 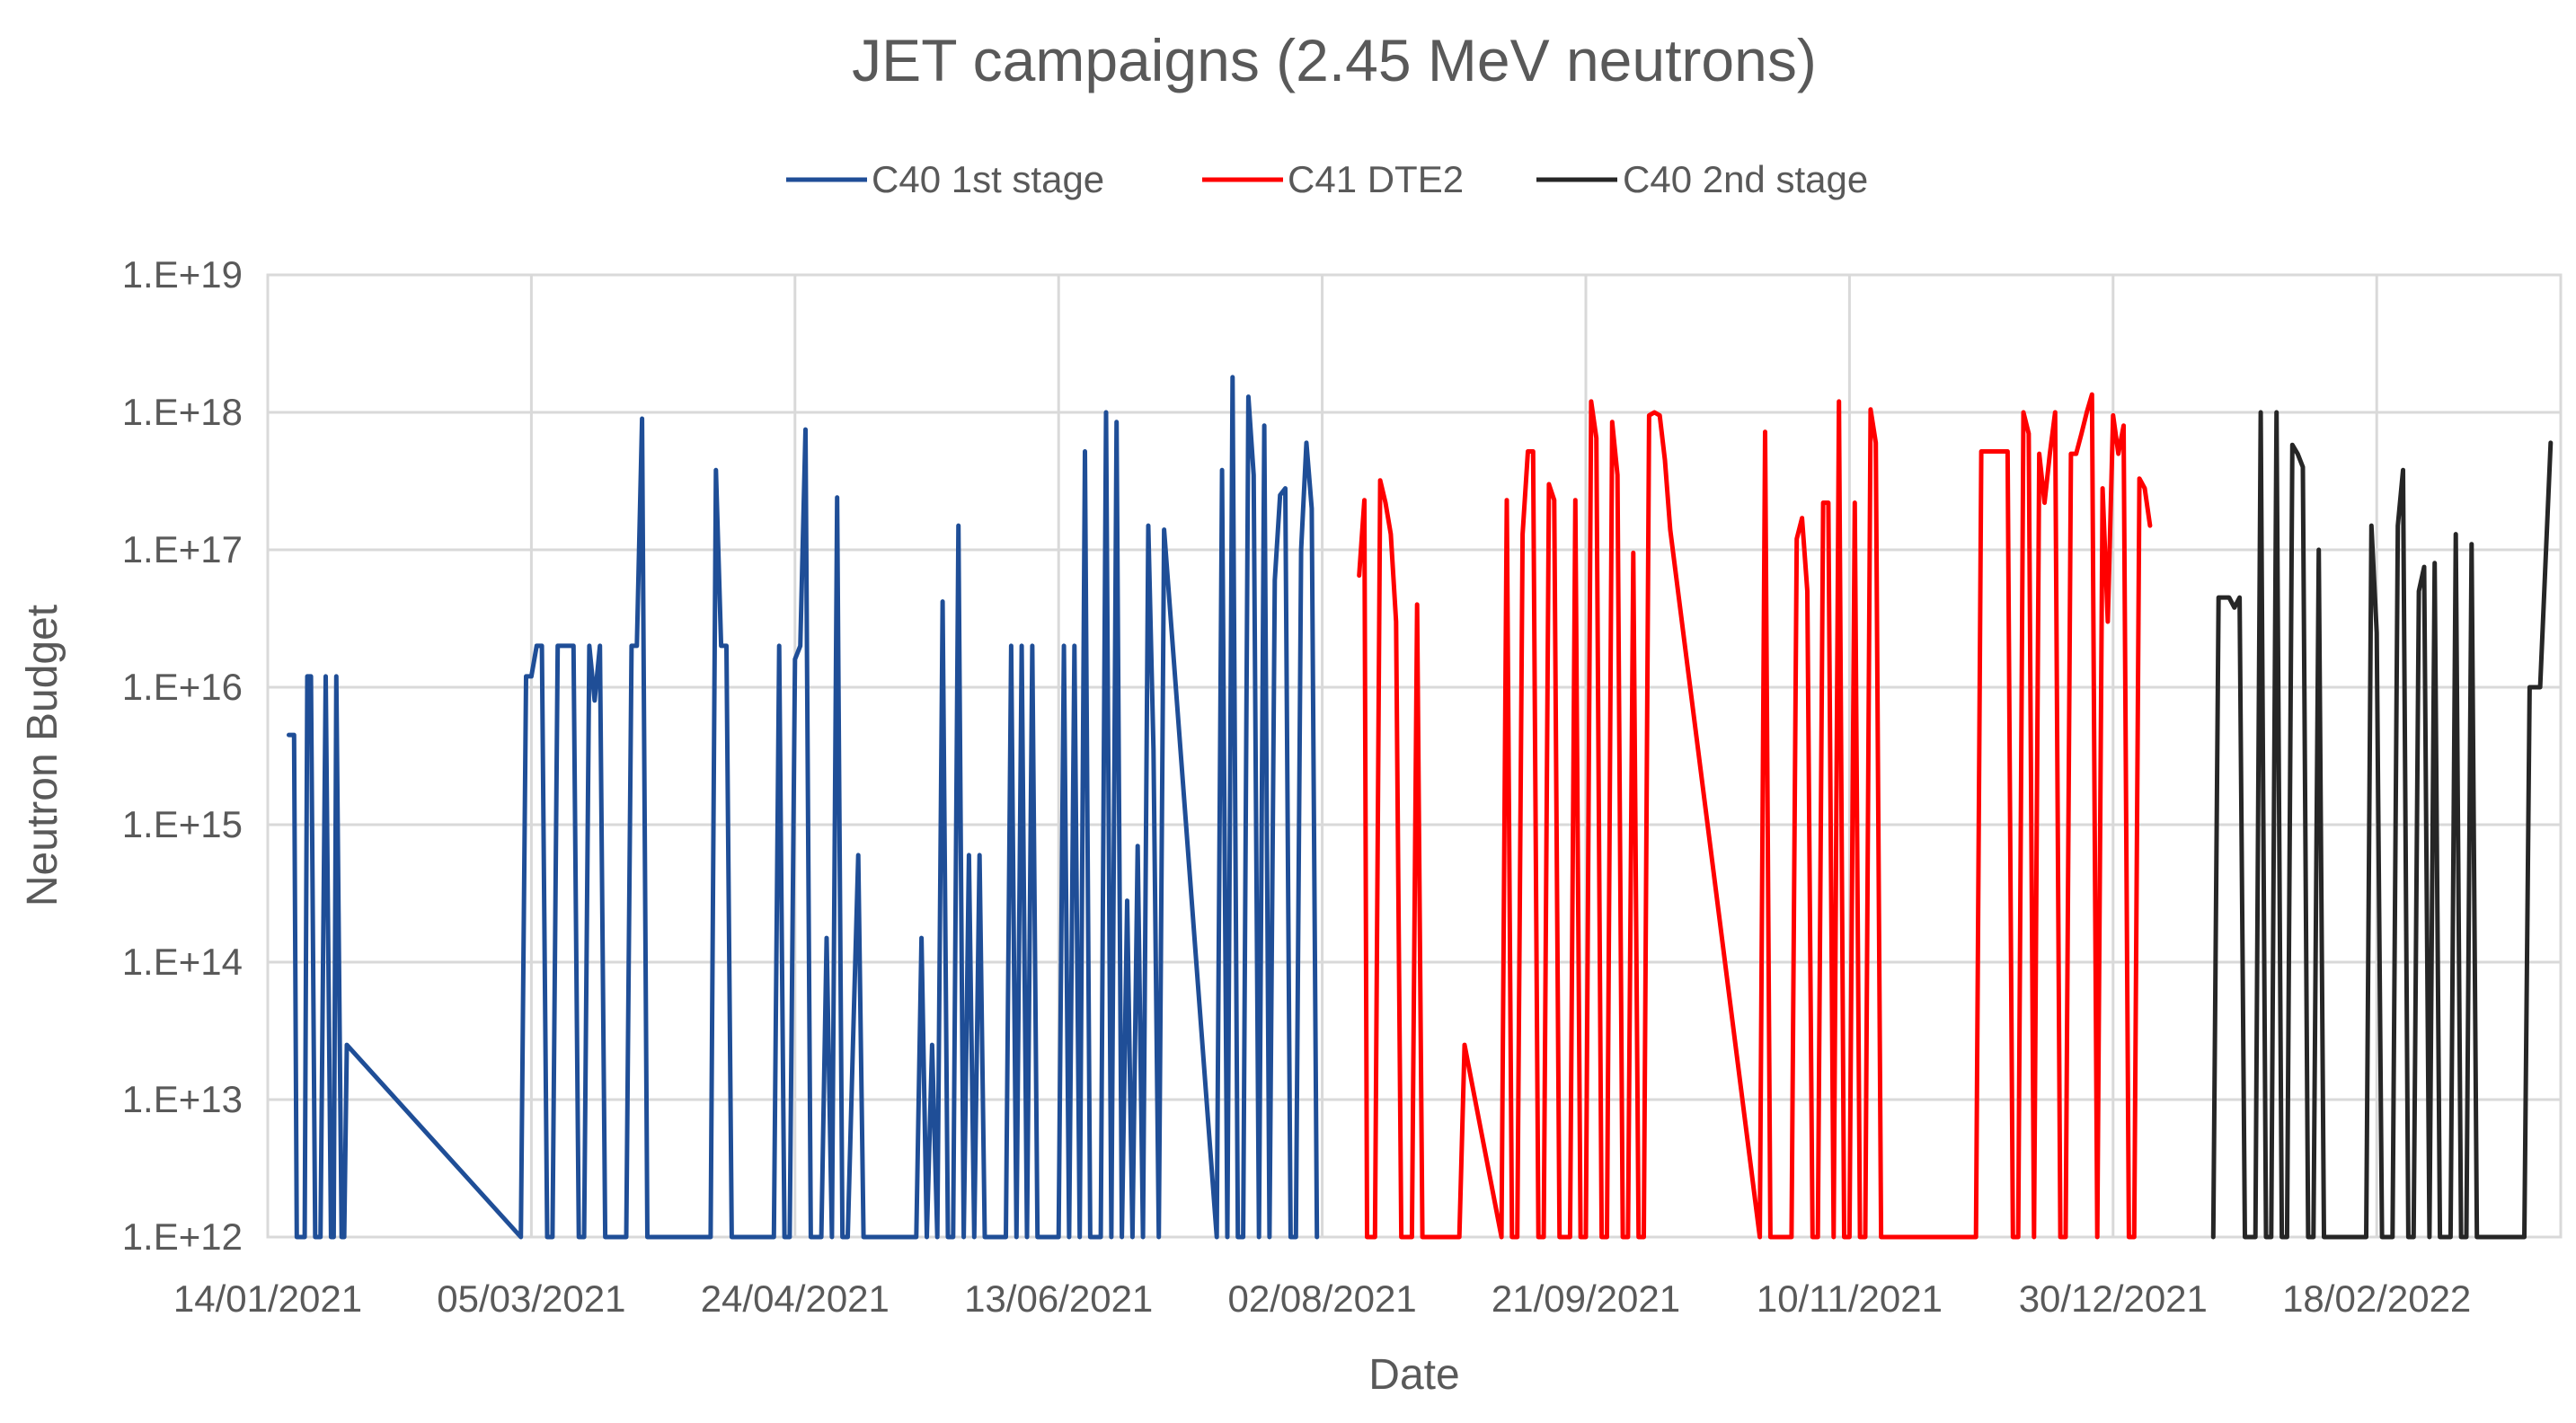 I want to click on y-tick-label: 1.E+13, so click(x=182, y=1099).